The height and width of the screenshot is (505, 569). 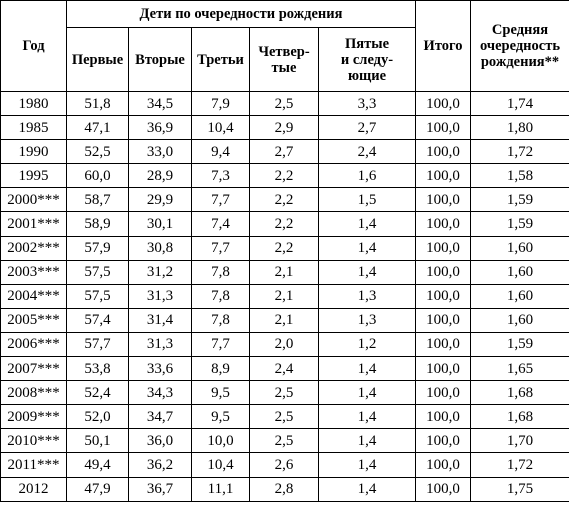 I want to click on value-cell: 57,5, so click(x=97, y=272).